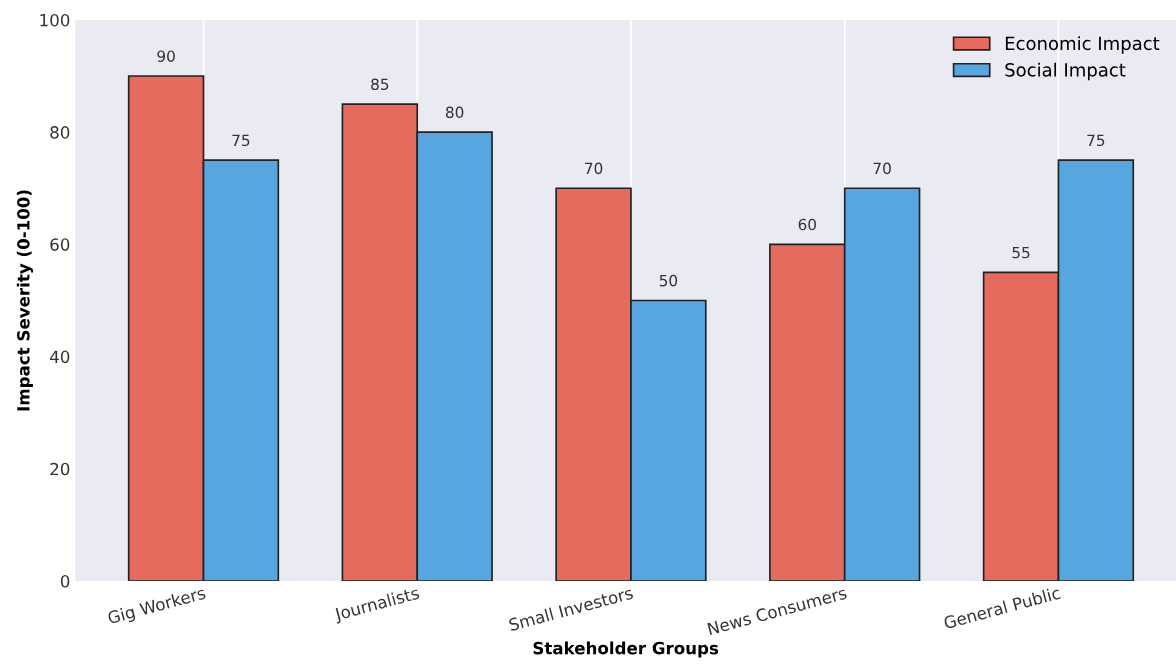 This screenshot has height=664, width=1176. Describe the element at coordinates (60, 469) in the screenshot. I see `y-tick-label: 20` at that location.